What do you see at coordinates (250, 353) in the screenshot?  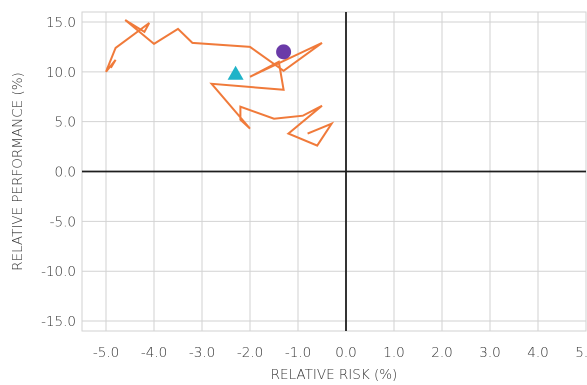 I see `x-tick-label: -2.0` at bounding box center [250, 353].